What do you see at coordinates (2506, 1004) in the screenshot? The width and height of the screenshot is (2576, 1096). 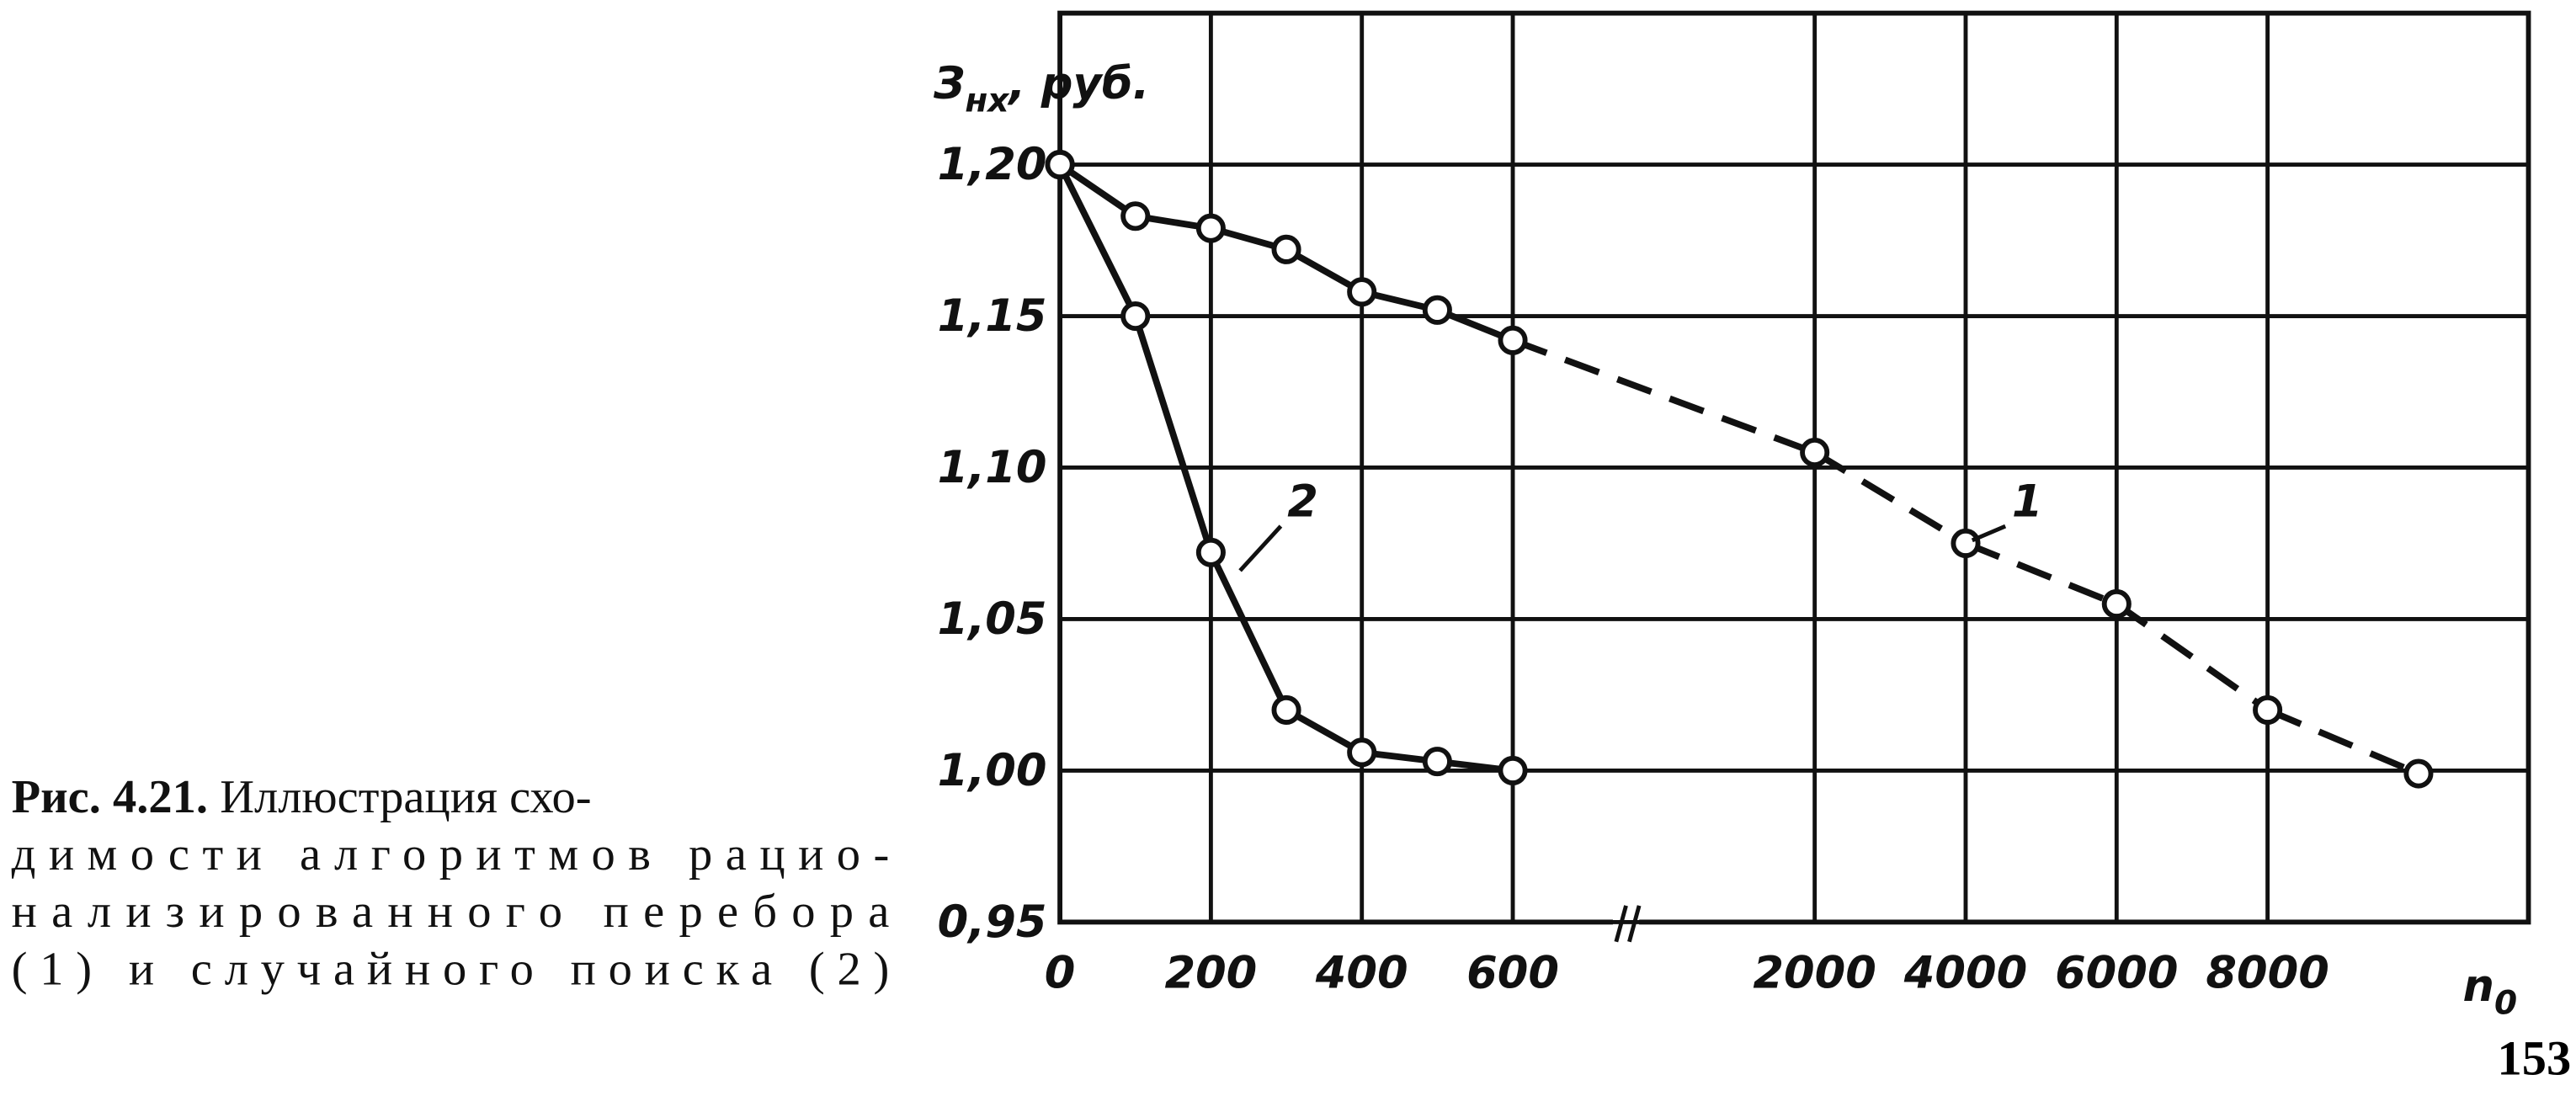 I see `x-label-sub: 0` at bounding box center [2506, 1004].